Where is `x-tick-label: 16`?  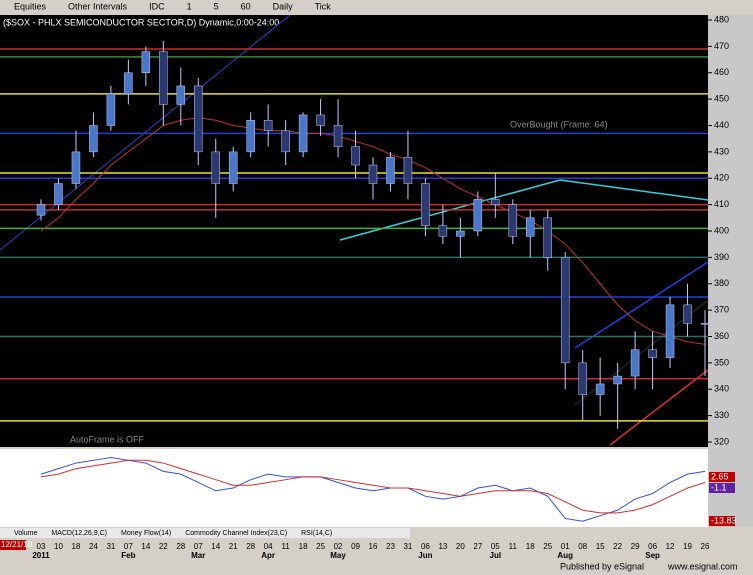
x-tick-label: 16 is located at coordinates (373, 546).